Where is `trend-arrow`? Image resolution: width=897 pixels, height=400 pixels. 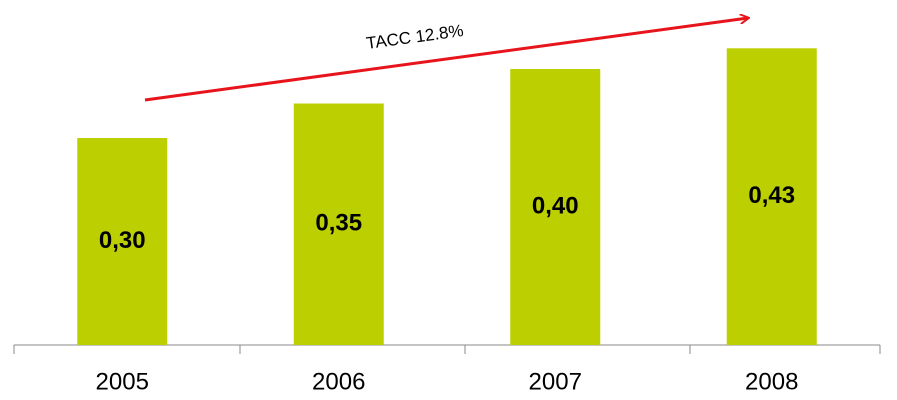 trend-arrow is located at coordinates (446, 60).